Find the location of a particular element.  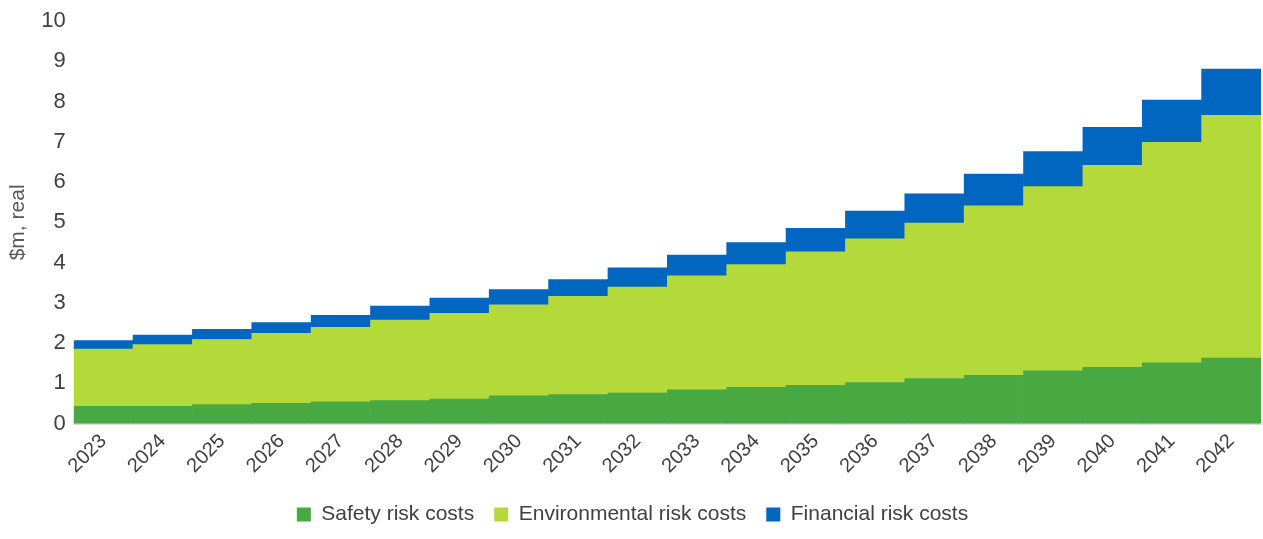

y-tick-label: 1 is located at coordinates (59, 382).